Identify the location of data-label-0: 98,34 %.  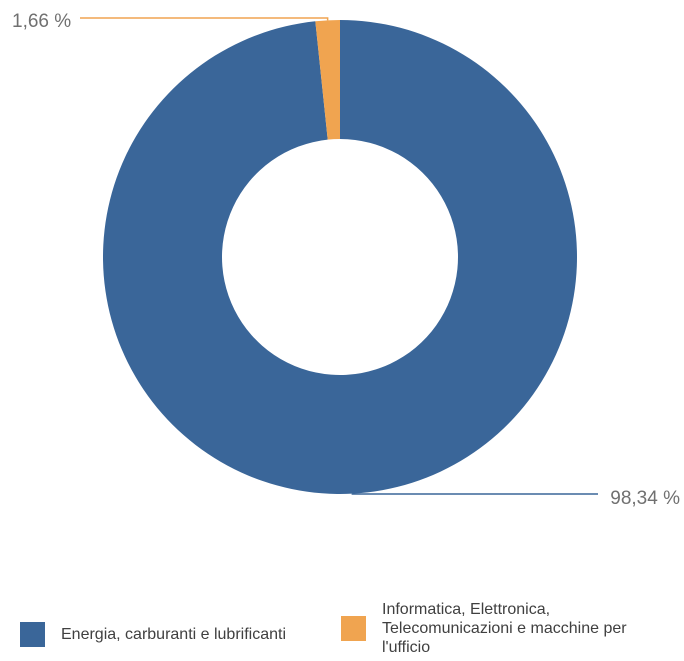
(645, 498).